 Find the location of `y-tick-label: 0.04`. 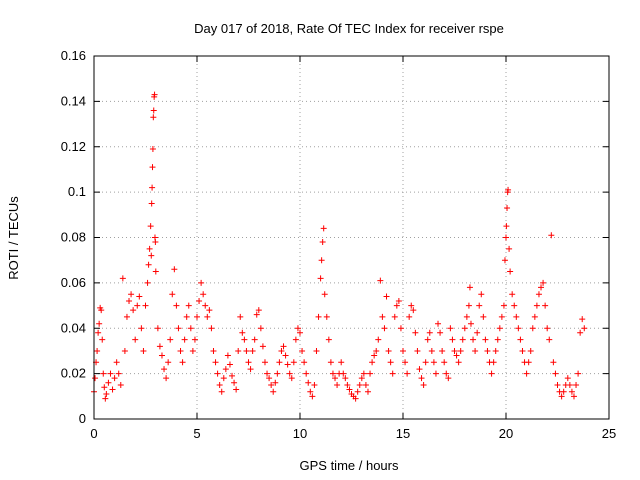

y-tick-label: 0.04 is located at coordinates (73, 327).